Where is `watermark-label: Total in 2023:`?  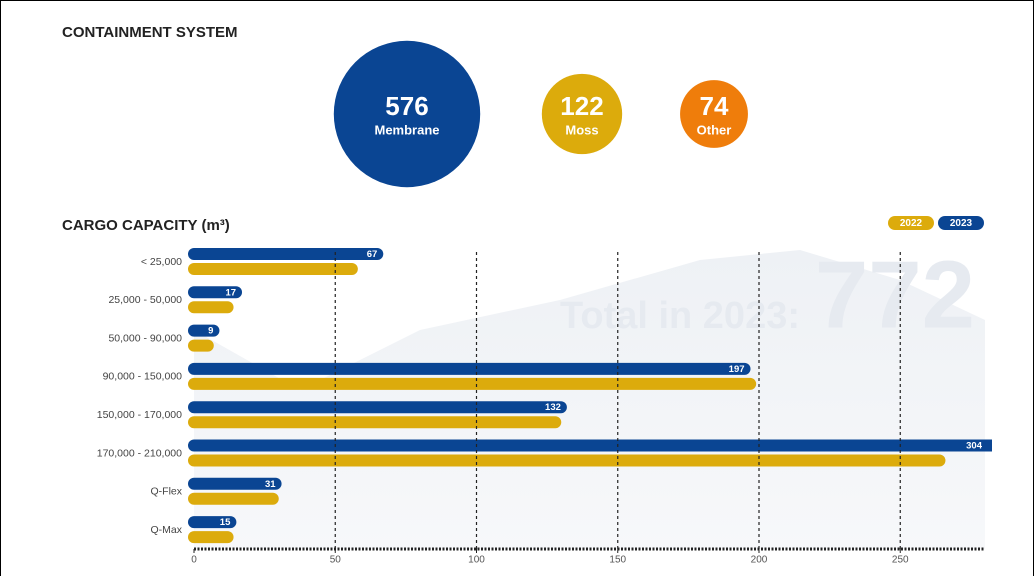 watermark-label: Total in 2023: is located at coordinates (680, 316).